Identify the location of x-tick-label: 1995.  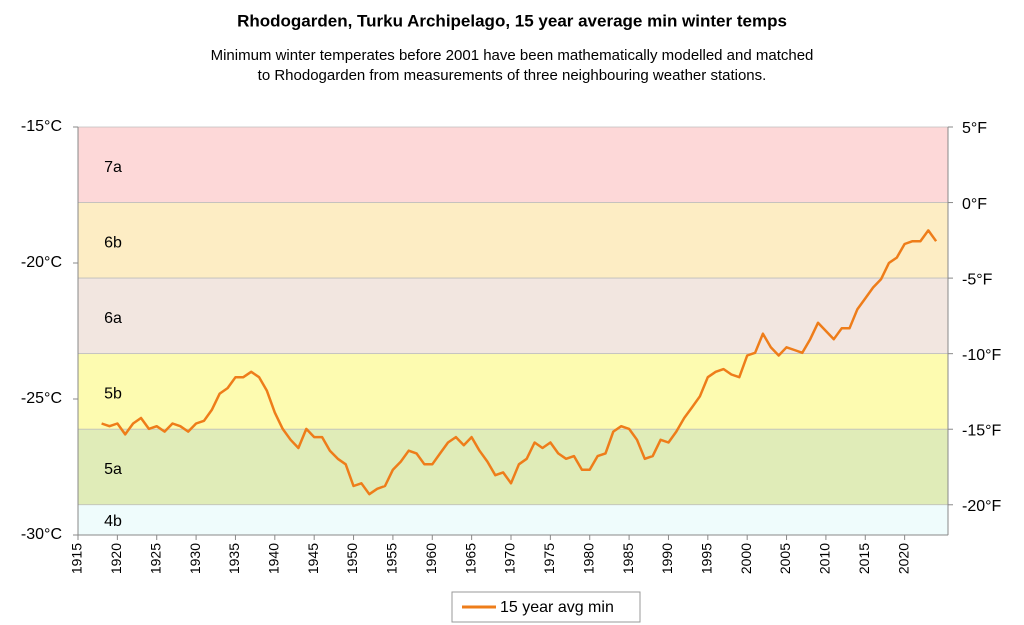
(707, 558).